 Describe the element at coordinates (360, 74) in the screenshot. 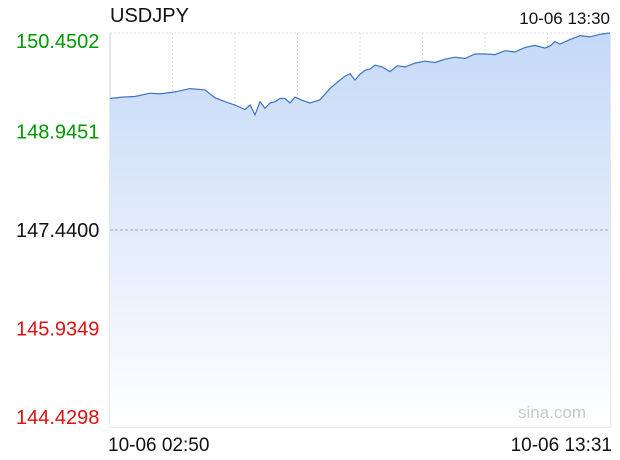

I see `price-line` at that location.